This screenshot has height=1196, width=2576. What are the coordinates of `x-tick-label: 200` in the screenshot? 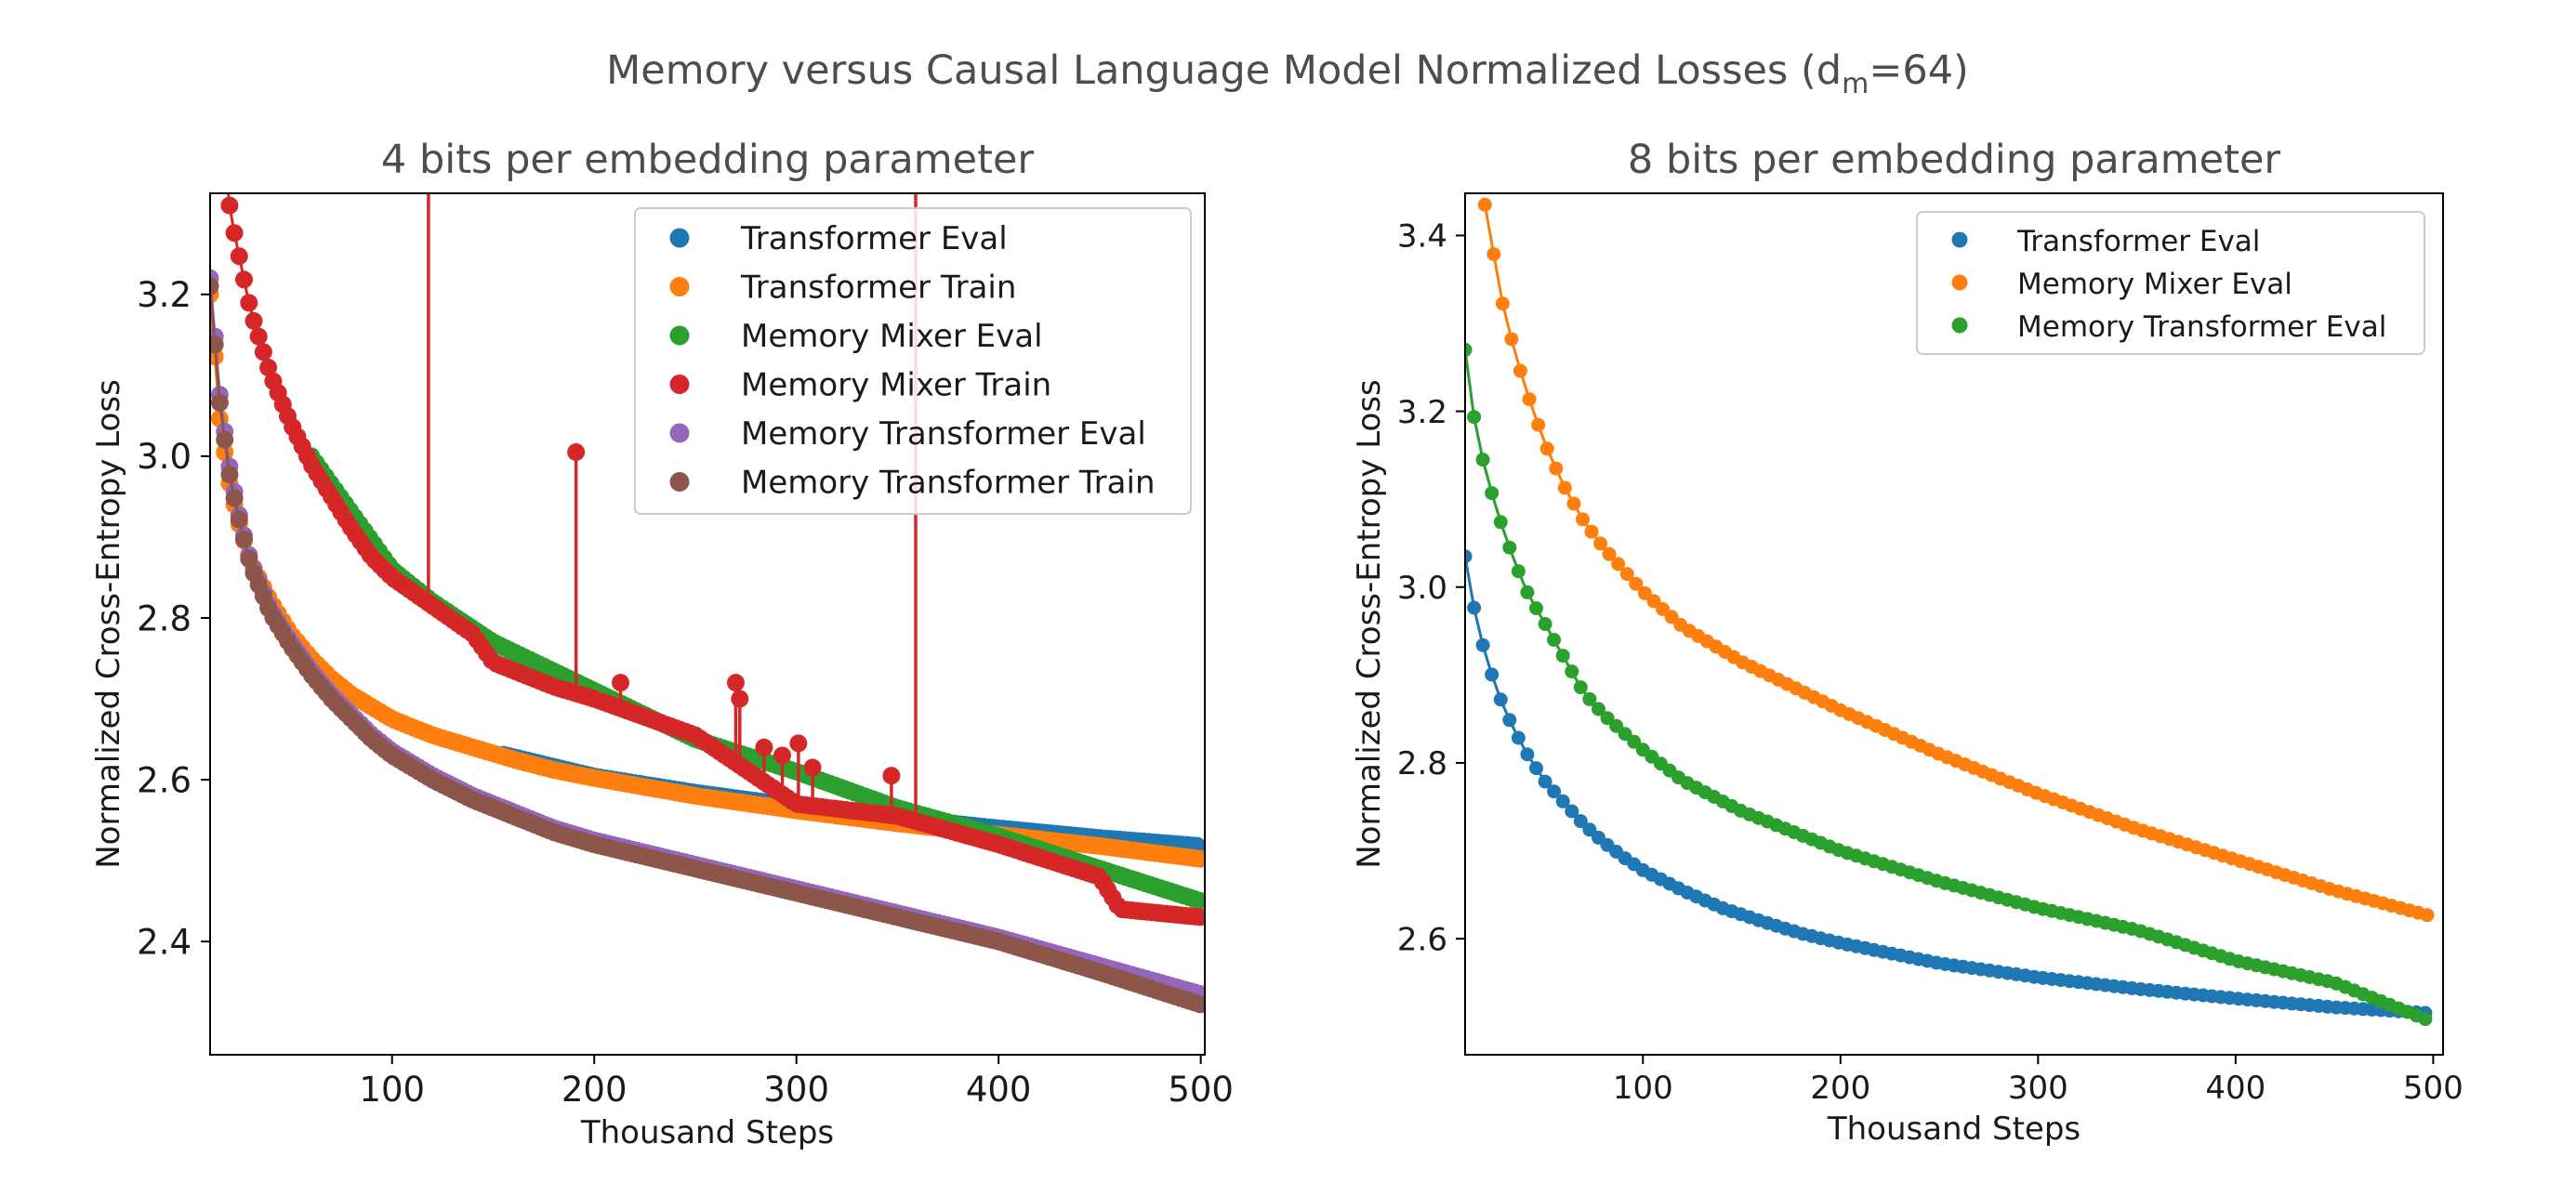 It's located at (594, 1090).